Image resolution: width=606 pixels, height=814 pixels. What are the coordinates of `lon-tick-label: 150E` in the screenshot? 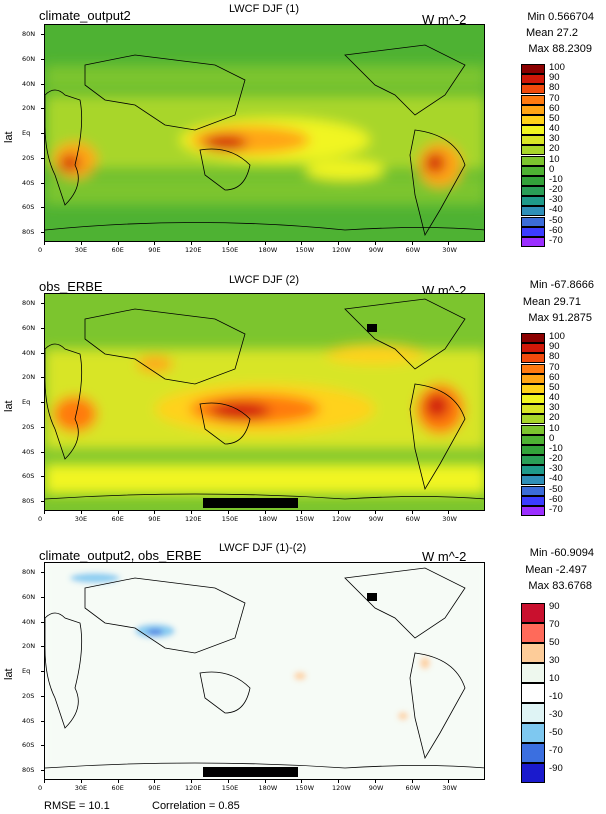 It's located at (230, 788).